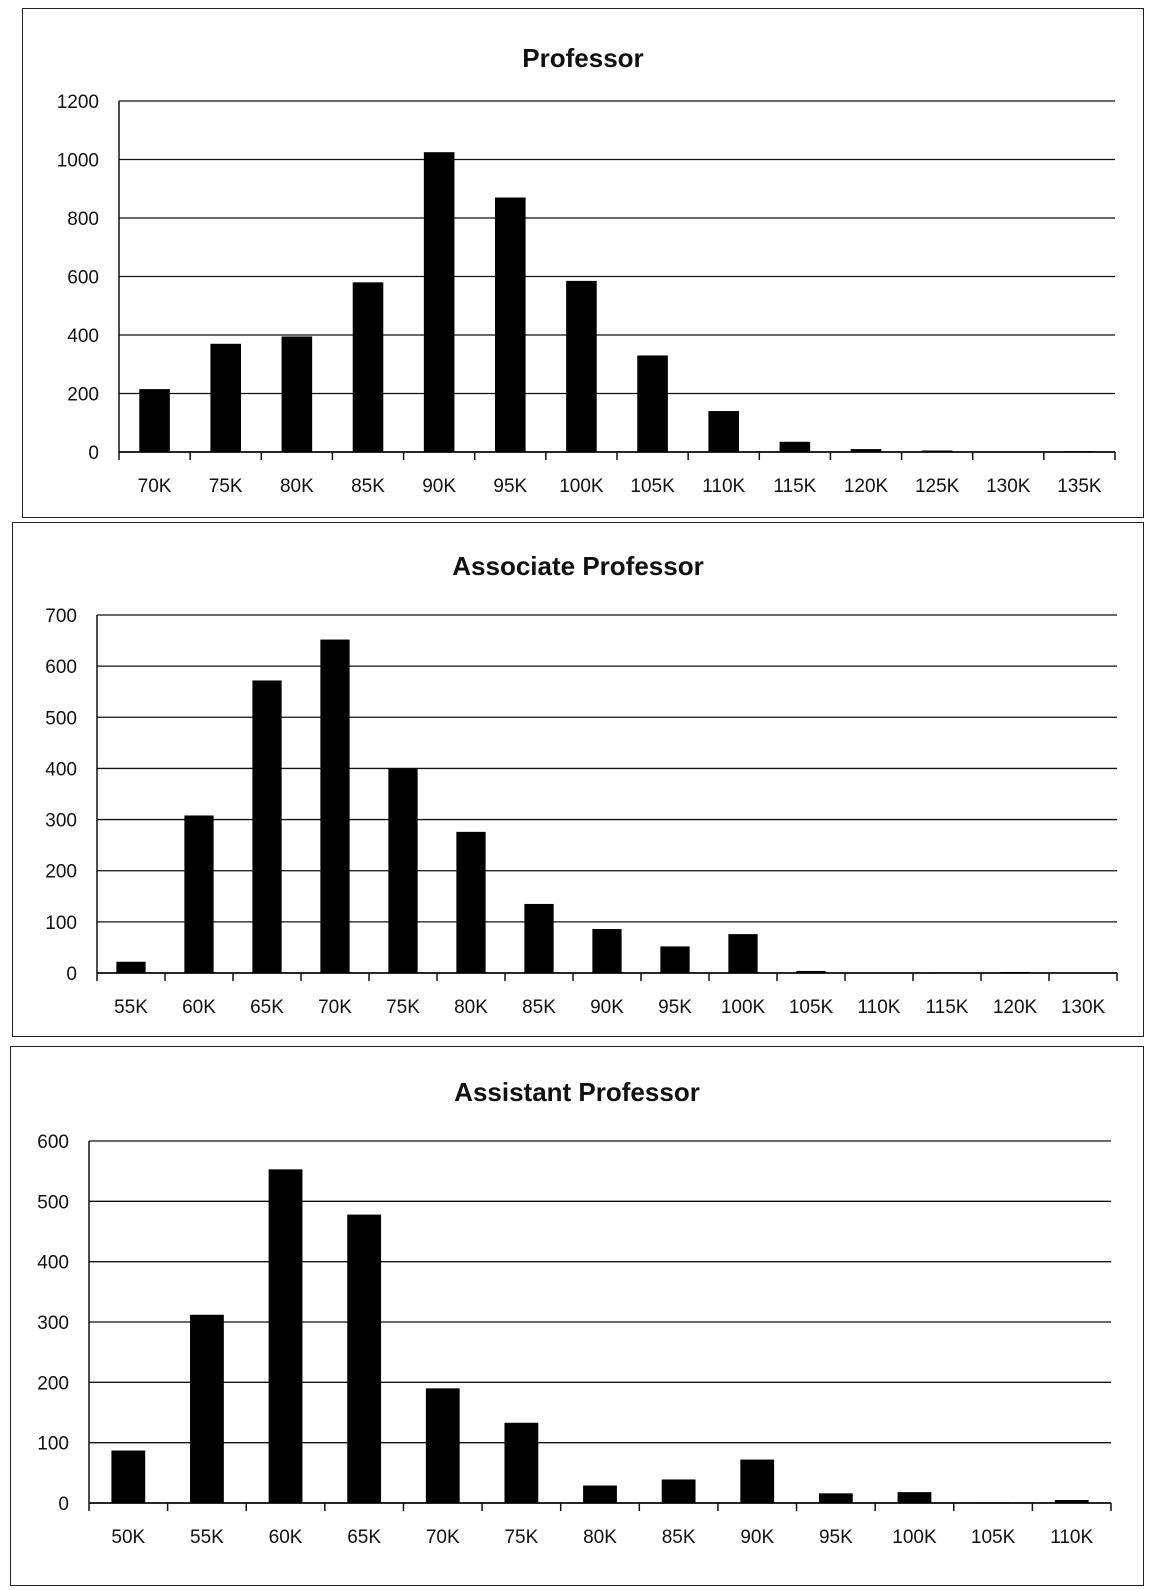 The image size is (1151, 1590). What do you see at coordinates (78, 102) in the screenshot?
I see `y-tick-label: 1200` at bounding box center [78, 102].